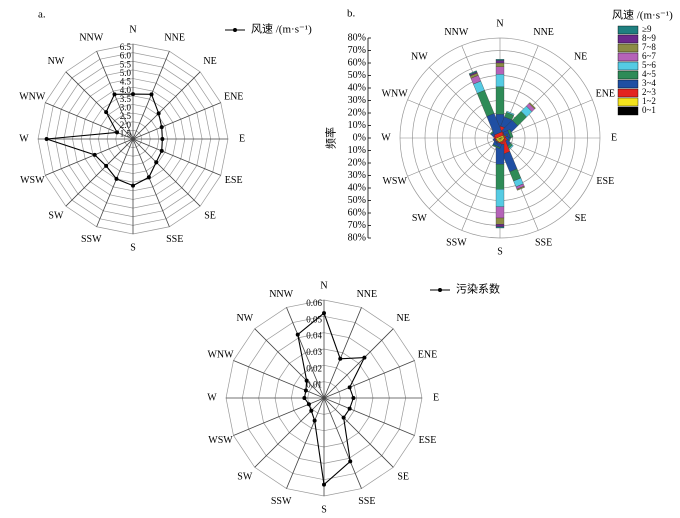  What do you see at coordinates (649, 38) in the screenshot?
I see `legend-label: 8~9` at bounding box center [649, 38].